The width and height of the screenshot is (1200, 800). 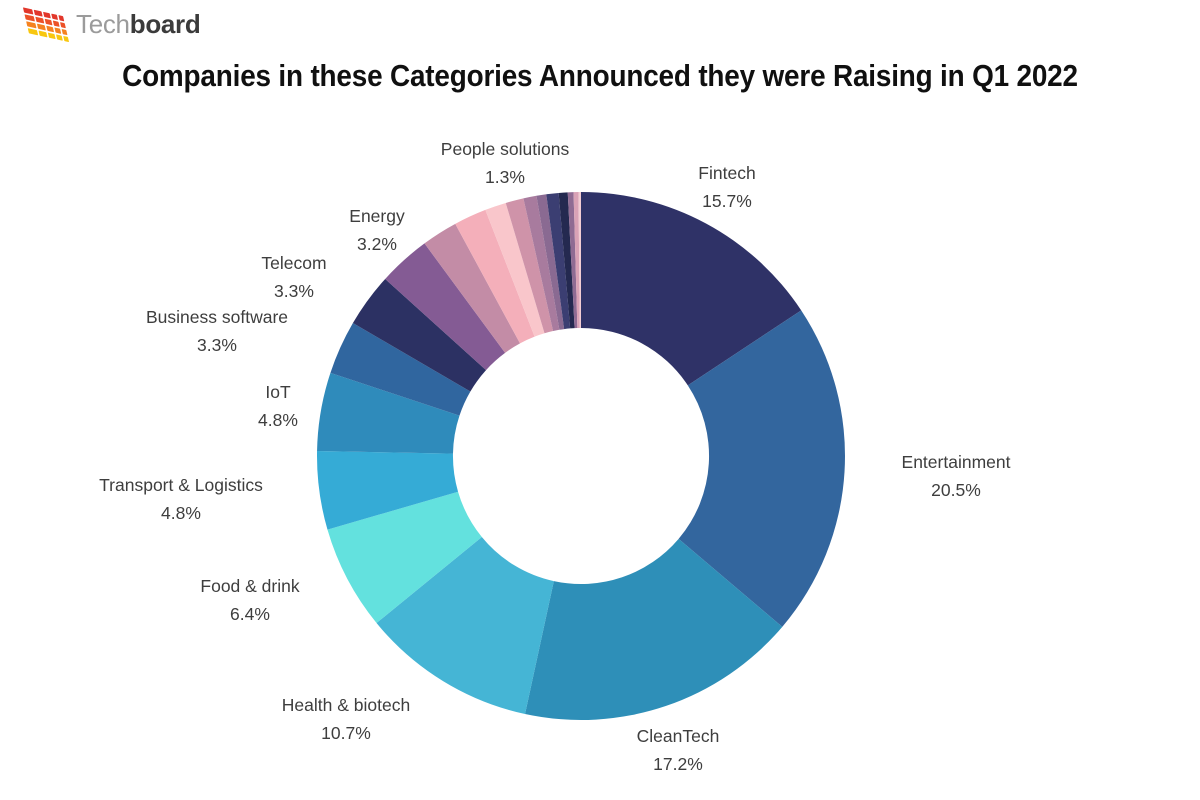 I want to click on logo-text-light: Tech, so click(x=103, y=24).